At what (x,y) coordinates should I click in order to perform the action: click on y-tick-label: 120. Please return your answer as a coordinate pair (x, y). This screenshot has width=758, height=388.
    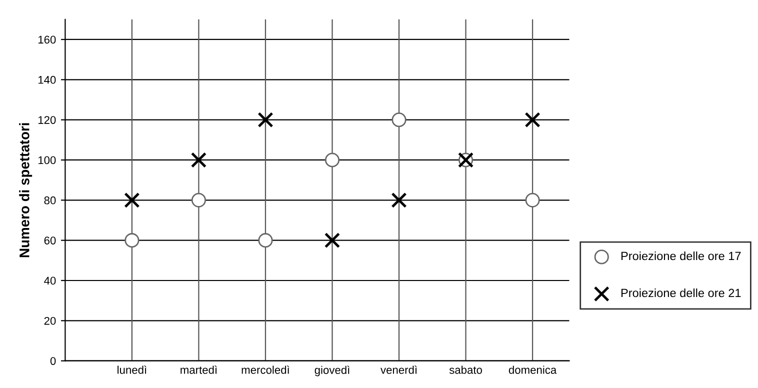
    Looking at the image, I should click on (47, 120).